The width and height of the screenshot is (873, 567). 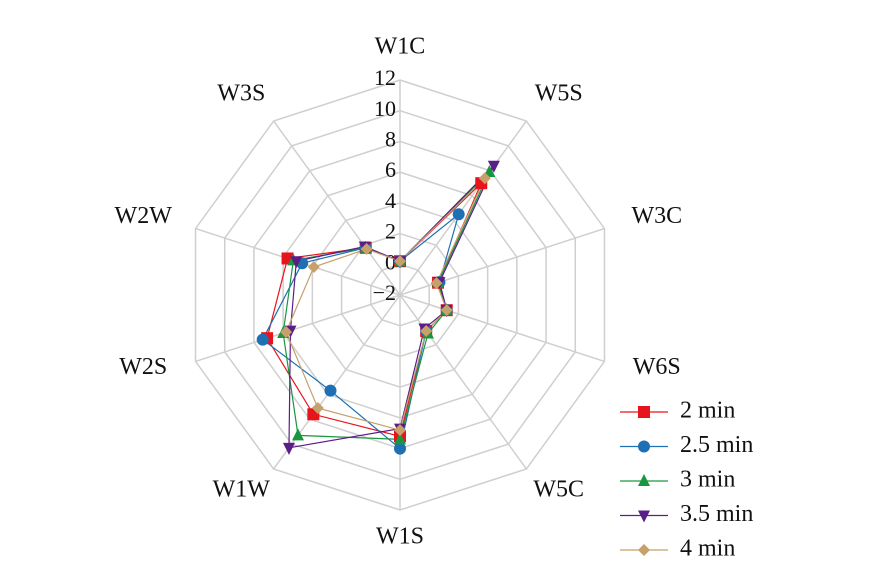 I want to click on r-tick-label: 0, so click(x=390, y=261).